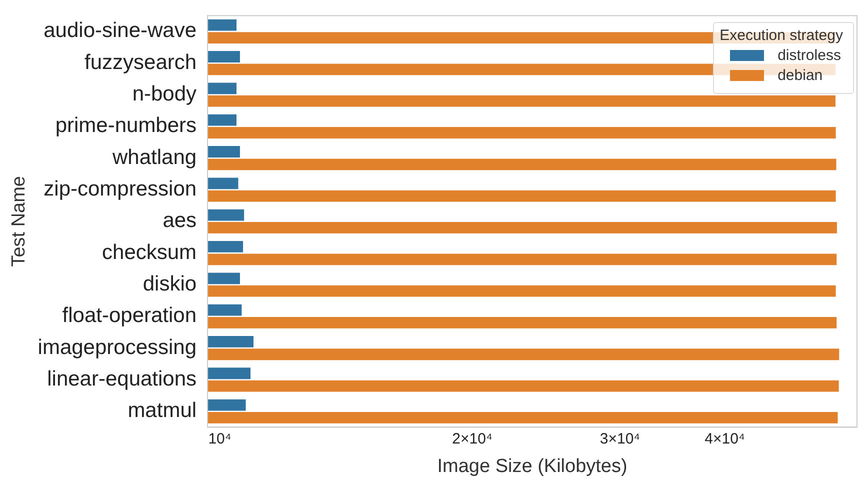 The height and width of the screenshot is (486, 858). Describe the element at coordinates (169, 284) in the screenshot. I see `y-tick-label: diskio` at that location.